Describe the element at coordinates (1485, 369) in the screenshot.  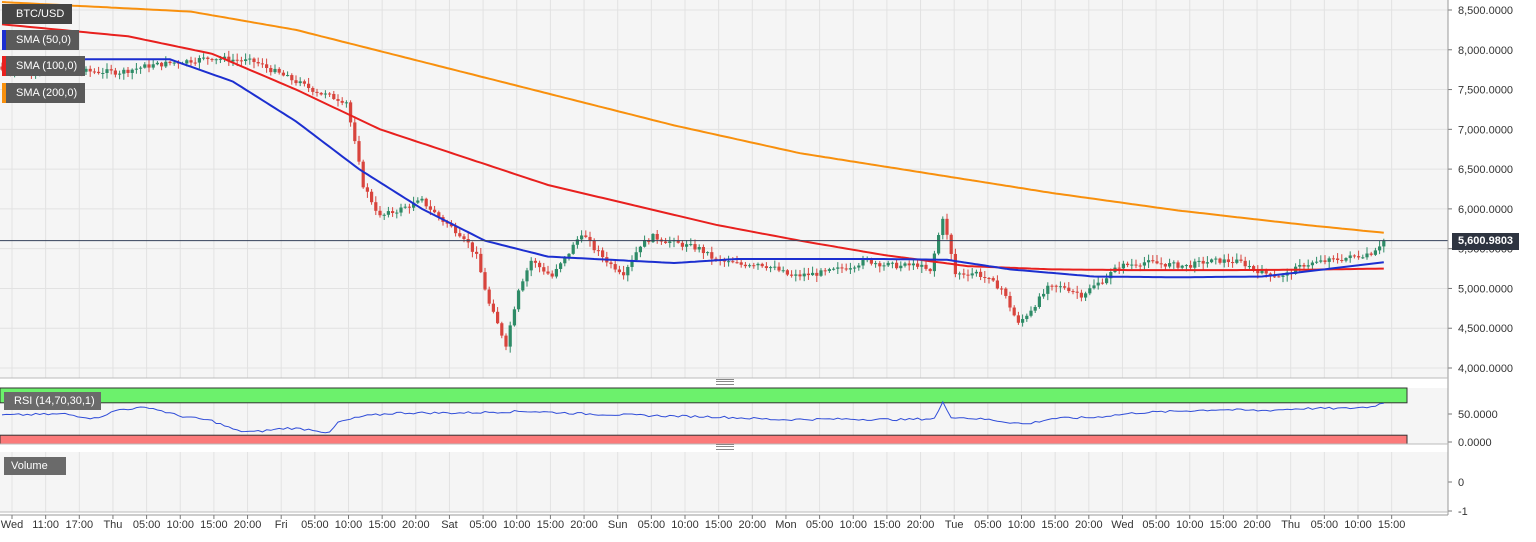
I see `y-tick-label: 4,000.0000` at that location.